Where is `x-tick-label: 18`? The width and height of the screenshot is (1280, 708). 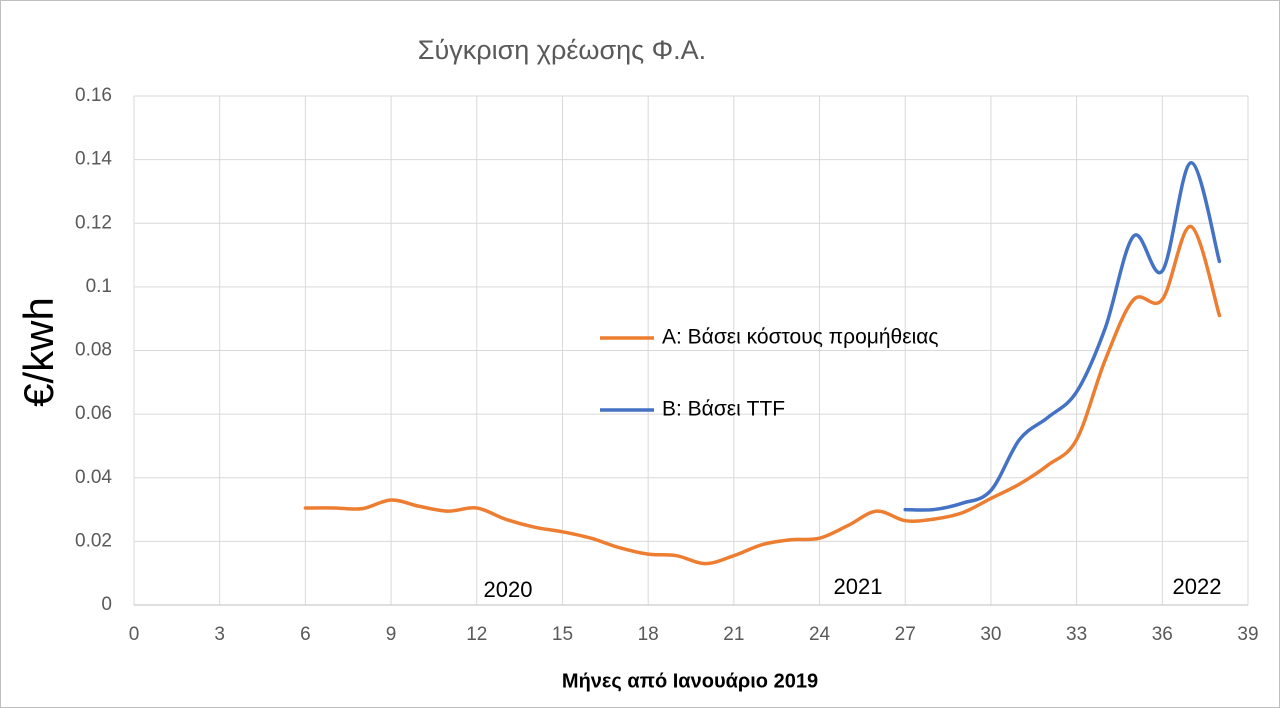
x-tick-label: 18 is located at coordinates (648, 634).